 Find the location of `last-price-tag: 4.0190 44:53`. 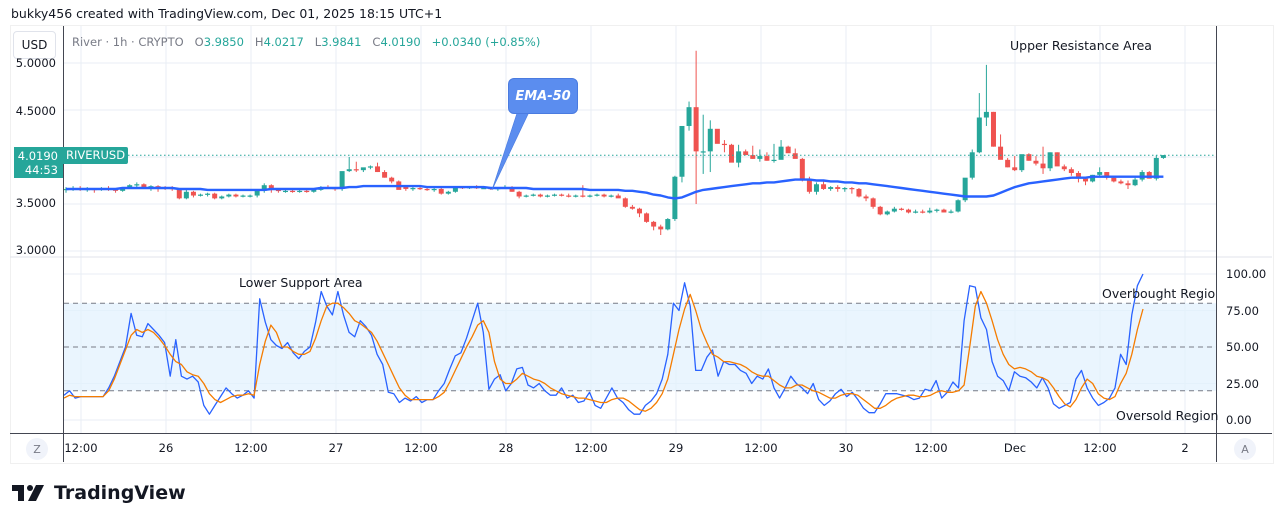

last-price-tag: 4.0190 44:53 is located at coordinates (38, 162).